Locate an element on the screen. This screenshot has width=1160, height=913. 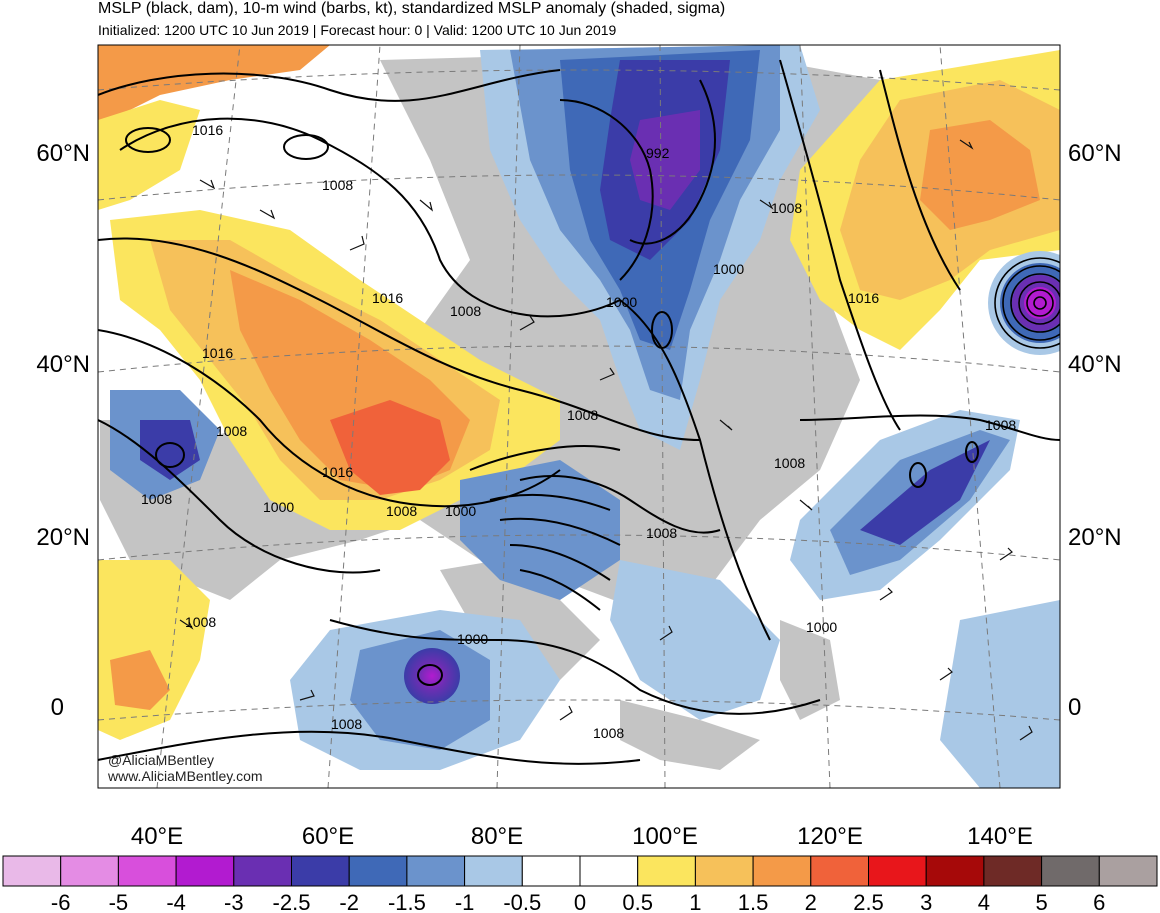
colorbar-label: -6 is located at coordinates (61, 901).